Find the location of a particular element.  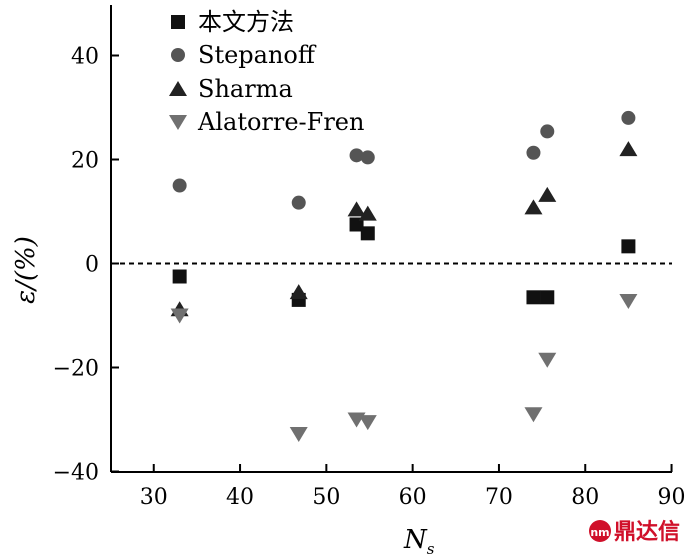

legend: 本文方法 Stepanoff Sharma Alatorre-Fren is located at coordinates (266, 72).